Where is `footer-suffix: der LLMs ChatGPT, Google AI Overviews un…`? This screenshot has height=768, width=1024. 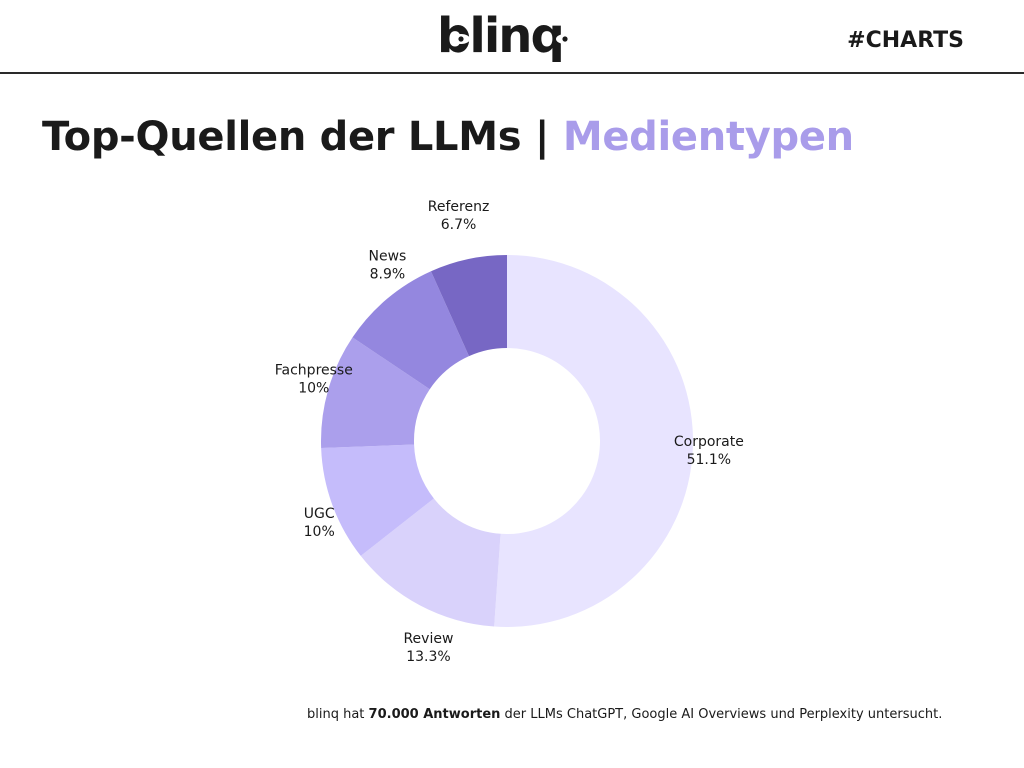 footer-suffix: der LLMs ChatGPT, Google AI Overviews un… is located at coordinates (721, 714).